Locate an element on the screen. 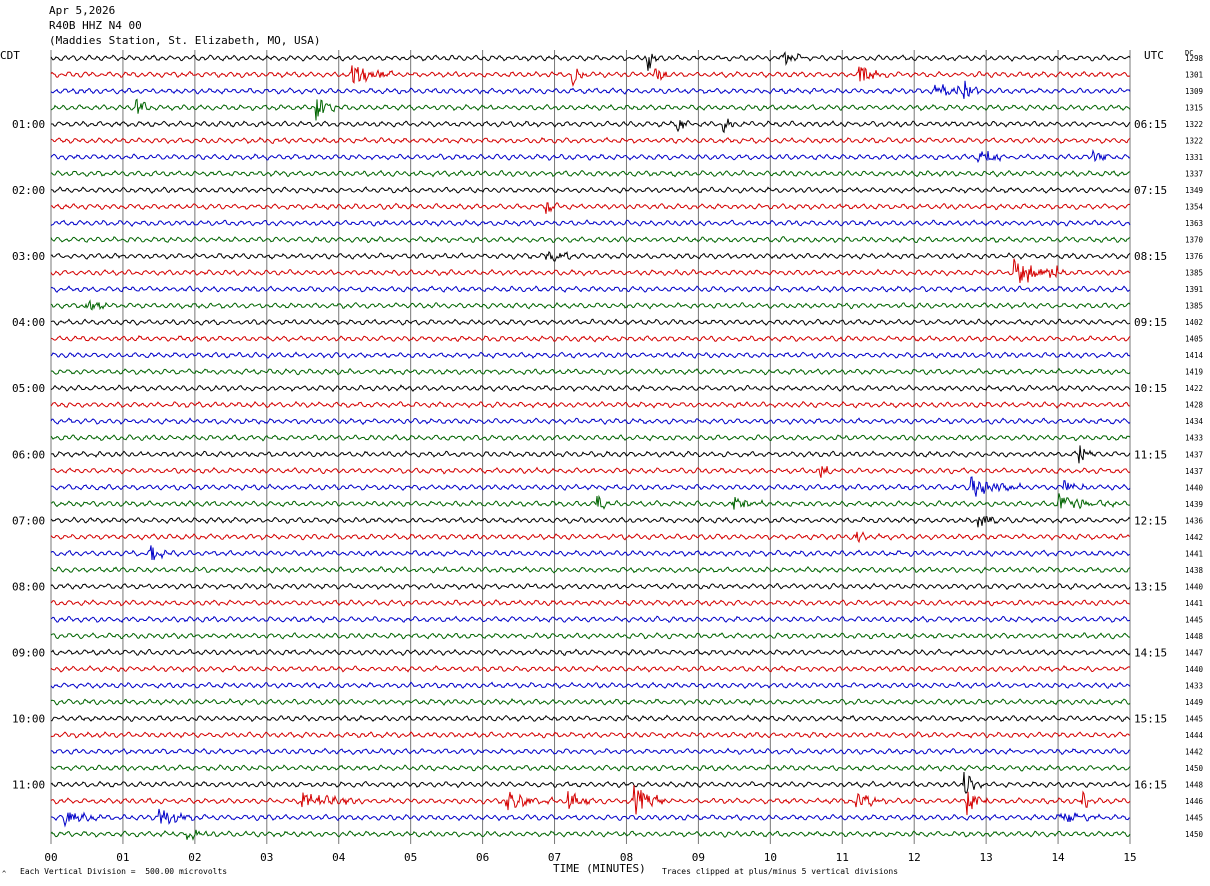 Image resolution: width=1210 pixels, height=886 pixels. dc-offset-label: 1322 is located at coordinates (1194, 141).